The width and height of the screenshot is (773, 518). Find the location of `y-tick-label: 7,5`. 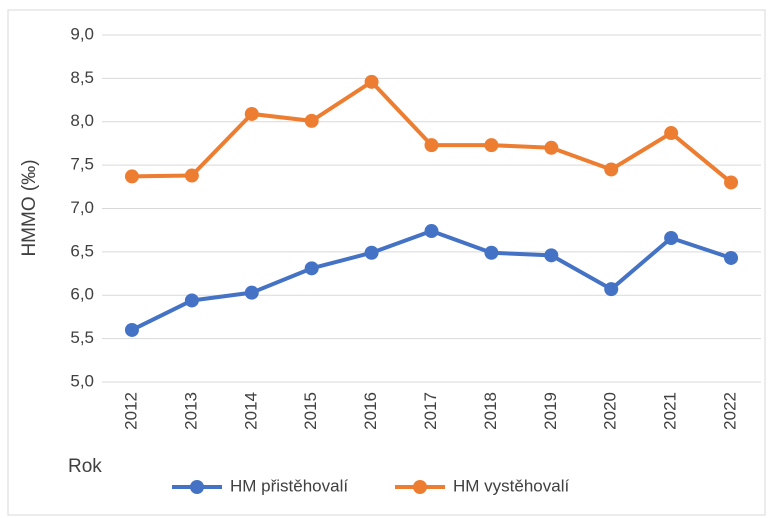

y-tick-label: 7,5 is located at coordinates (82, 164).